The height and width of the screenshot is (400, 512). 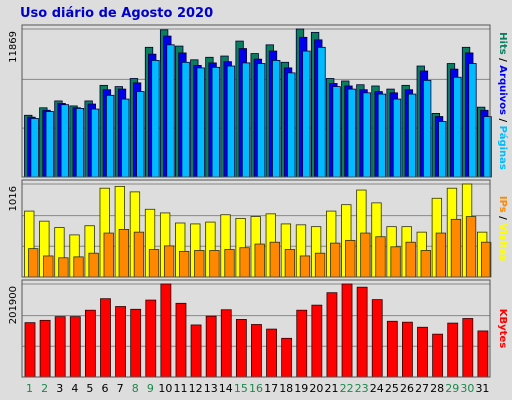 What do you see at coordinates (437, 388) in the screenshot?
I see `x-tick-label-day-28: 28` at bounding box center [437, 388].